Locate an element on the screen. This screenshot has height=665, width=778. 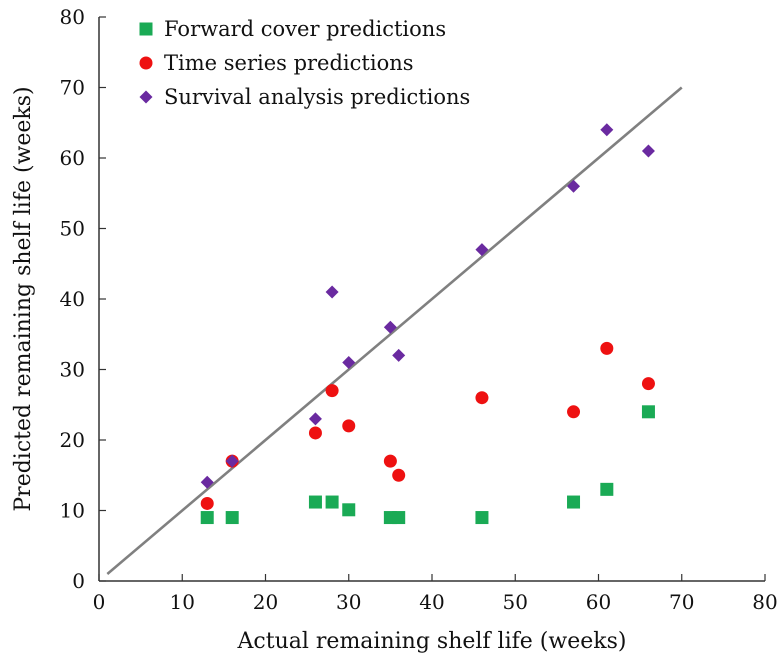
legend-marker-circle is located at coordinates (146, 63).